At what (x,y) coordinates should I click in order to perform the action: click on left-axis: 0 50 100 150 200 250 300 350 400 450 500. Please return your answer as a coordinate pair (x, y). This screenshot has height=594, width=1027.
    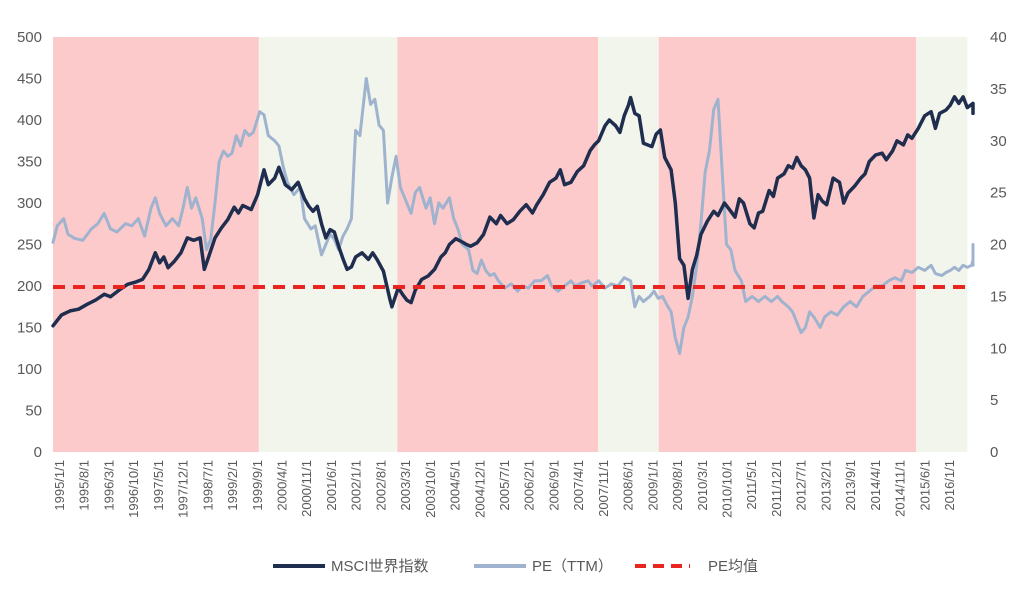
    Looking at the image, I should click on (29, 245).